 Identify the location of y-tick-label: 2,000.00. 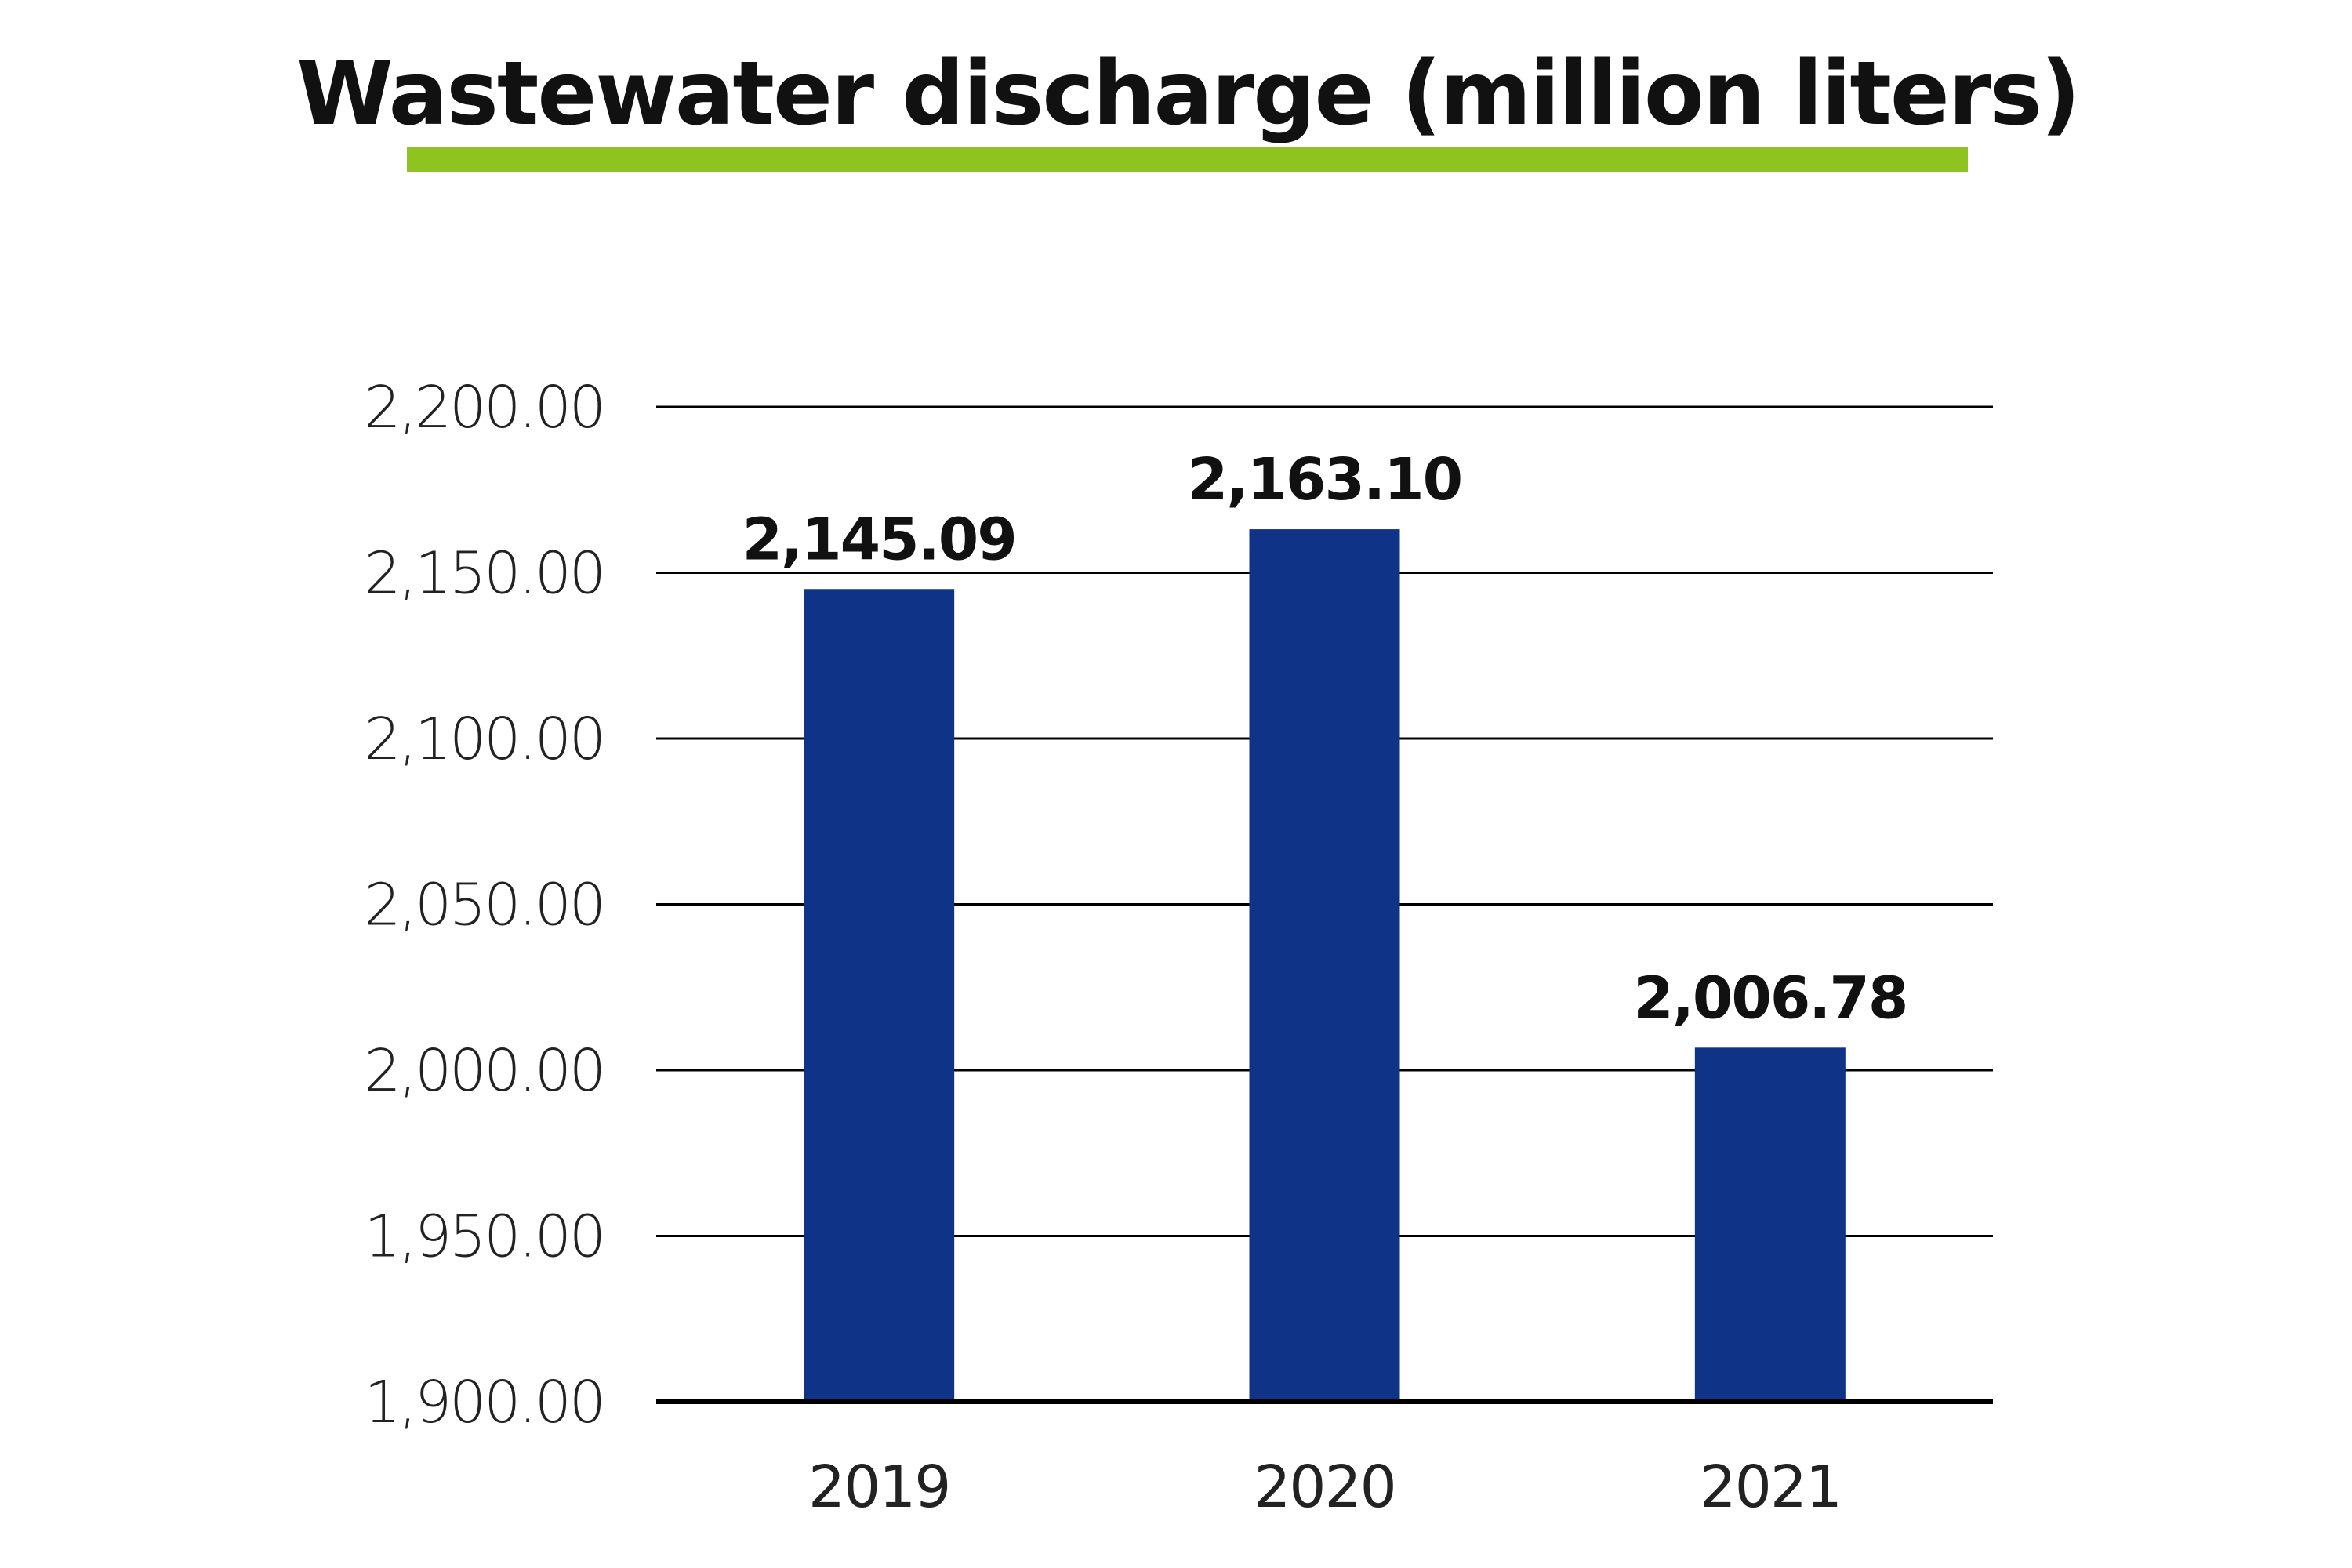
(484, 1071).